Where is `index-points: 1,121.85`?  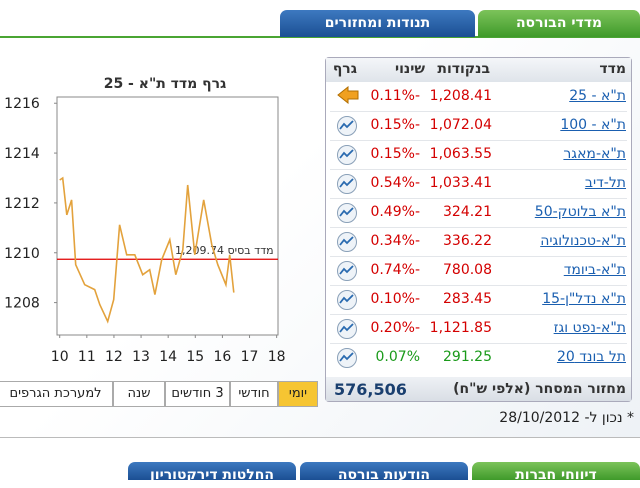
index-points: 1,121.85 is located at coordinates (460, 328).